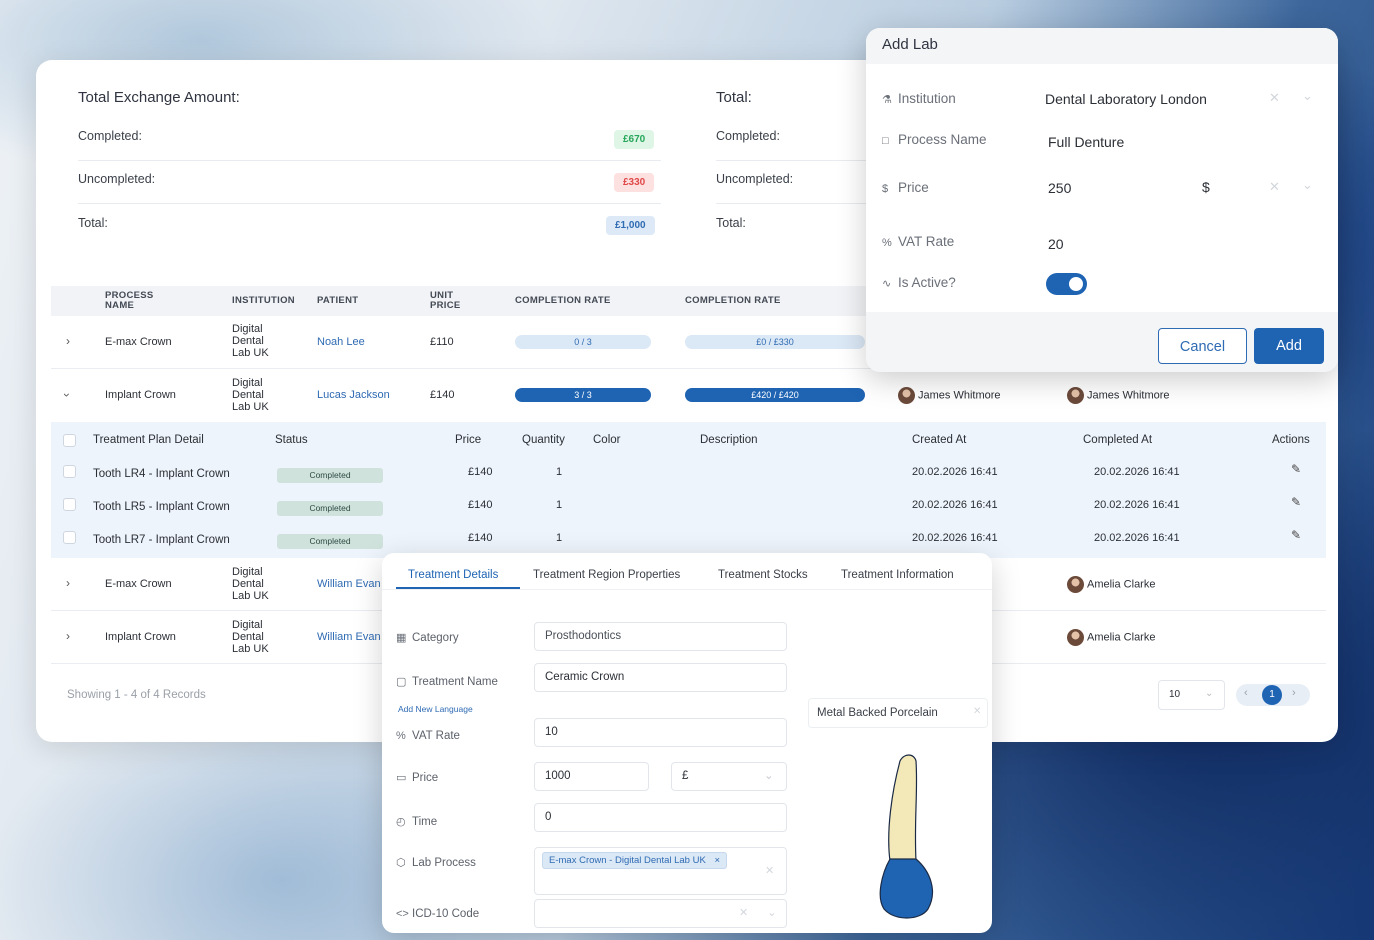 The image size is (1374, 940). I want to click on material-select: Metal Backed Porcelain ✕, so click(898, 713).